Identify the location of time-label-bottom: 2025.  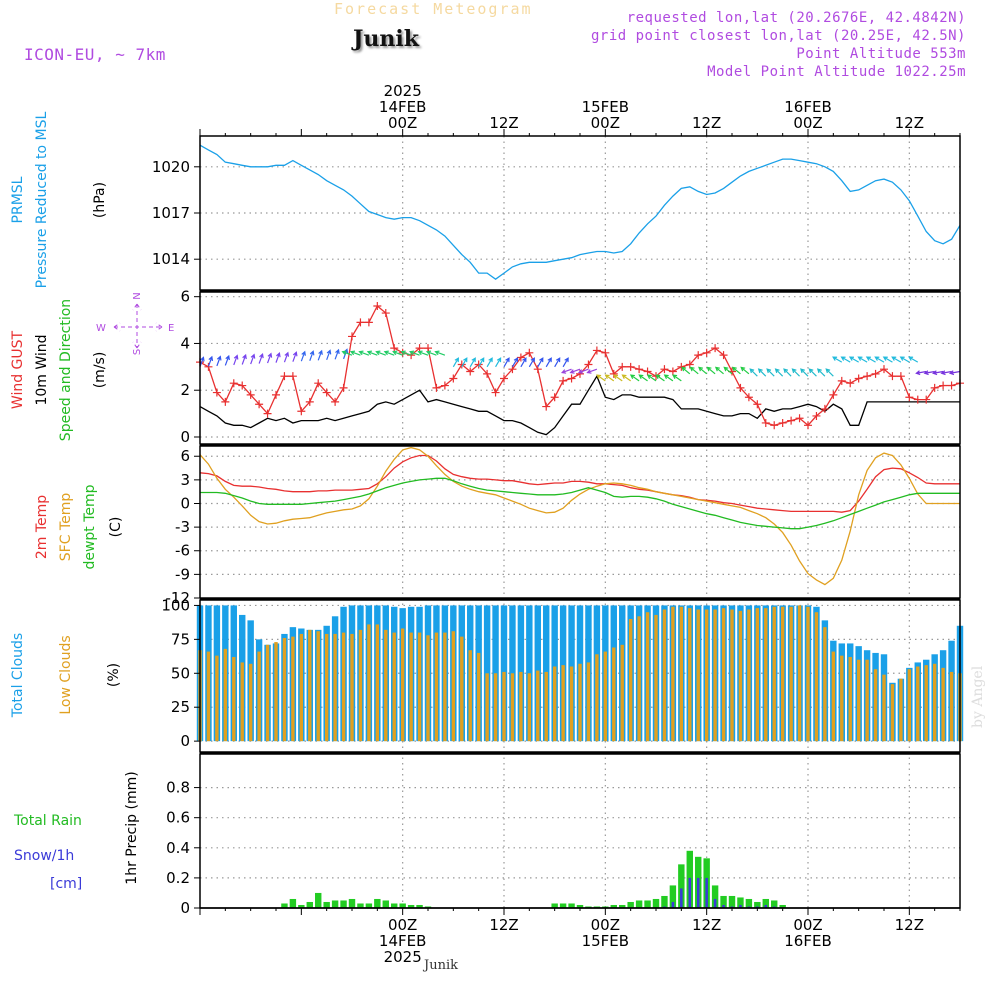
(403, 957).